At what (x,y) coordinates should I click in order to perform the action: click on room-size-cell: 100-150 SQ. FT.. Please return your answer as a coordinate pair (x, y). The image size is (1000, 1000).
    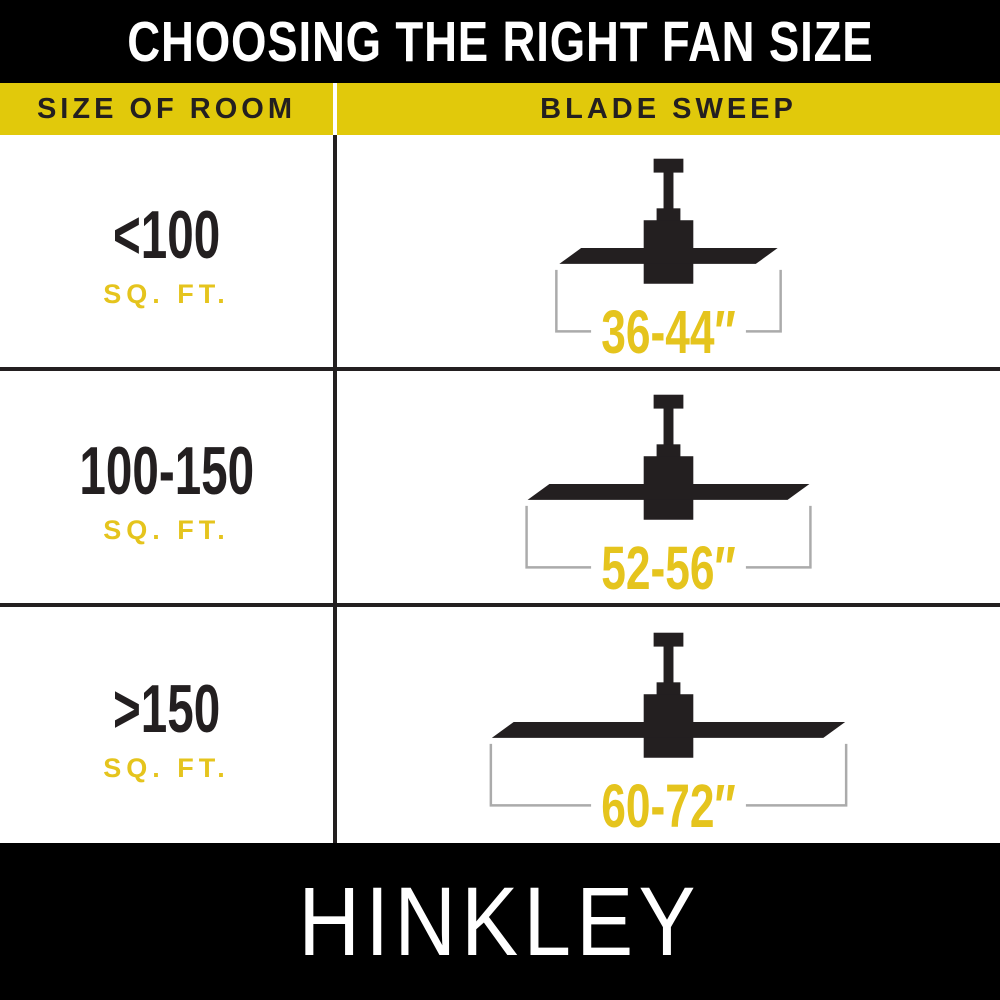
    Looking at the image, I should click on (168, 487).